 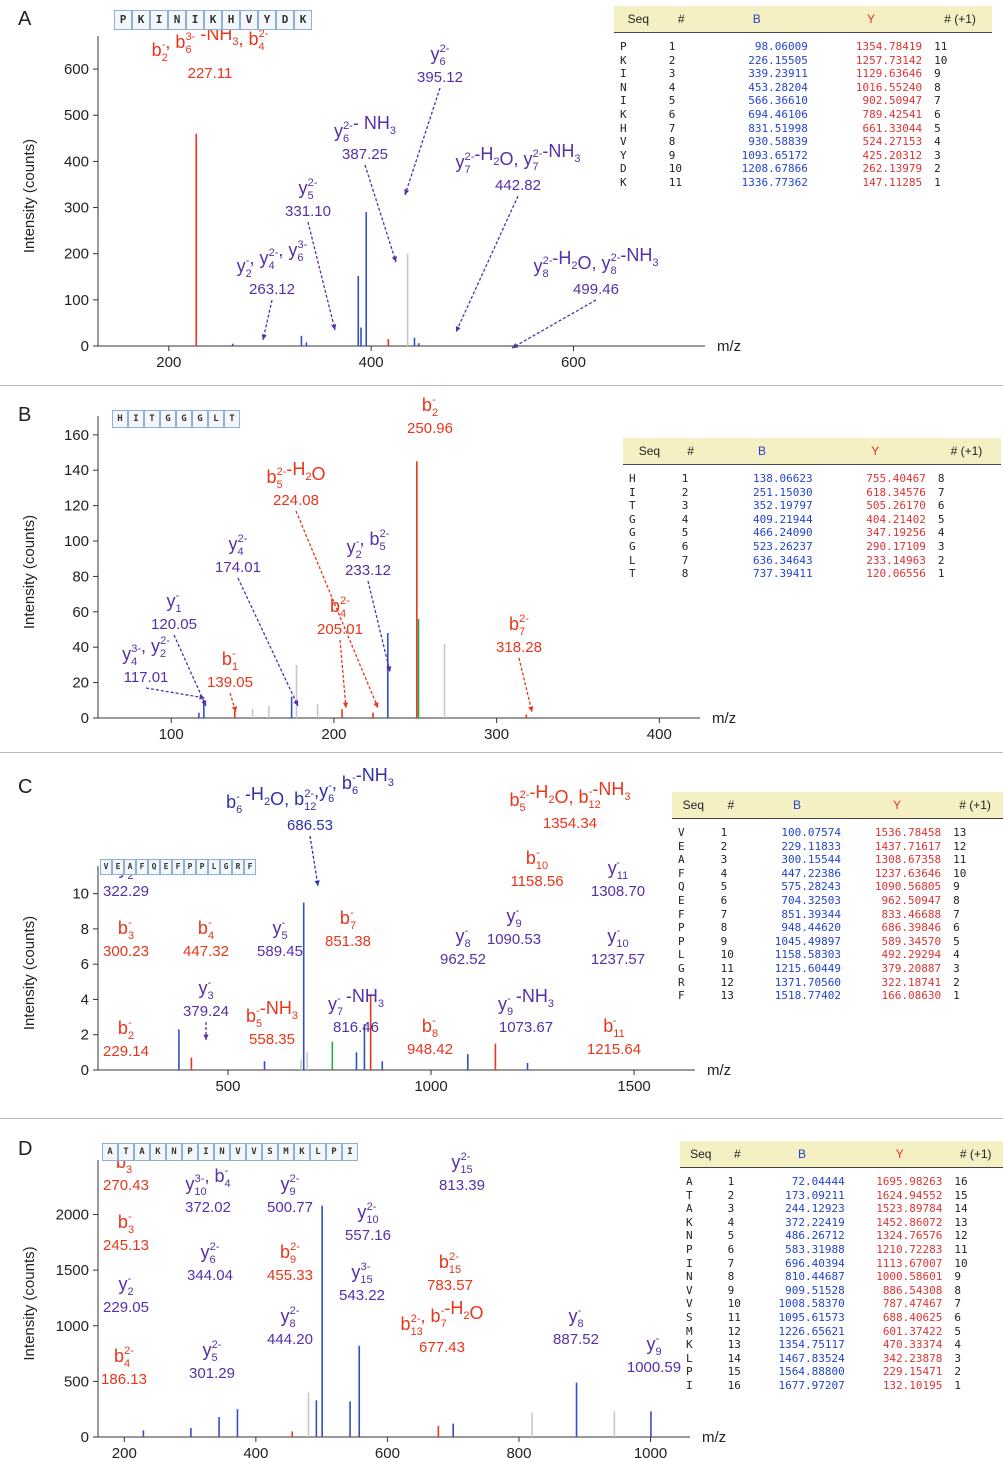 What do you see at coordinates (961, 1181) in the screenshot?
I see `table-cell: 16` at bounding box center [961, 1181].